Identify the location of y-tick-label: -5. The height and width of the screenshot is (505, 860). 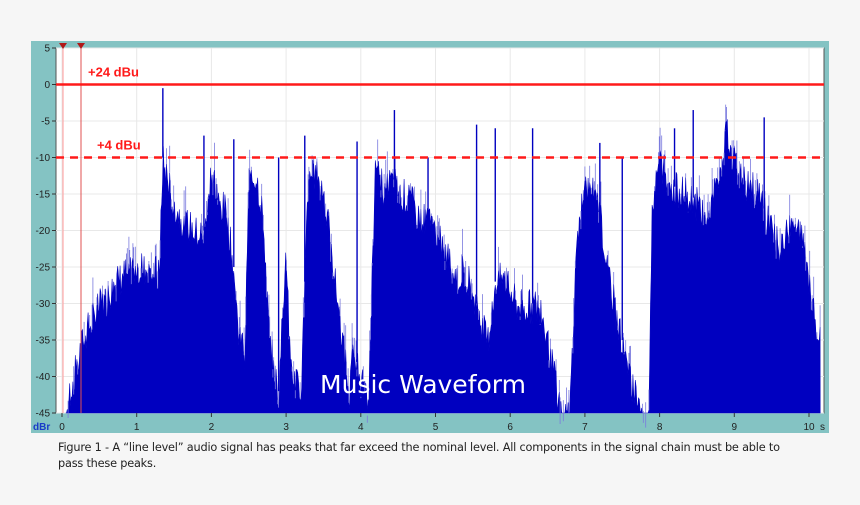
(45, 122).